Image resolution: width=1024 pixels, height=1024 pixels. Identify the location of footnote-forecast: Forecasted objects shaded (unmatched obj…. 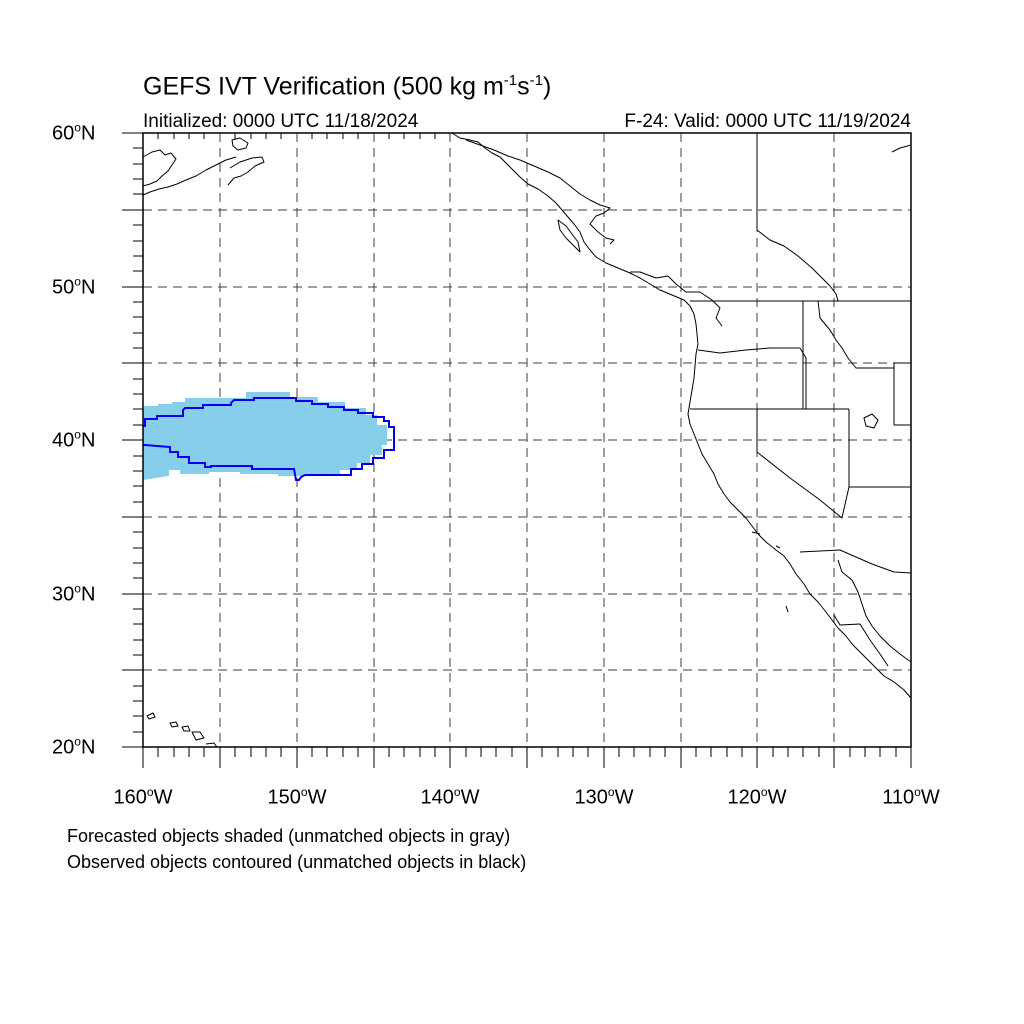
(289, 836).